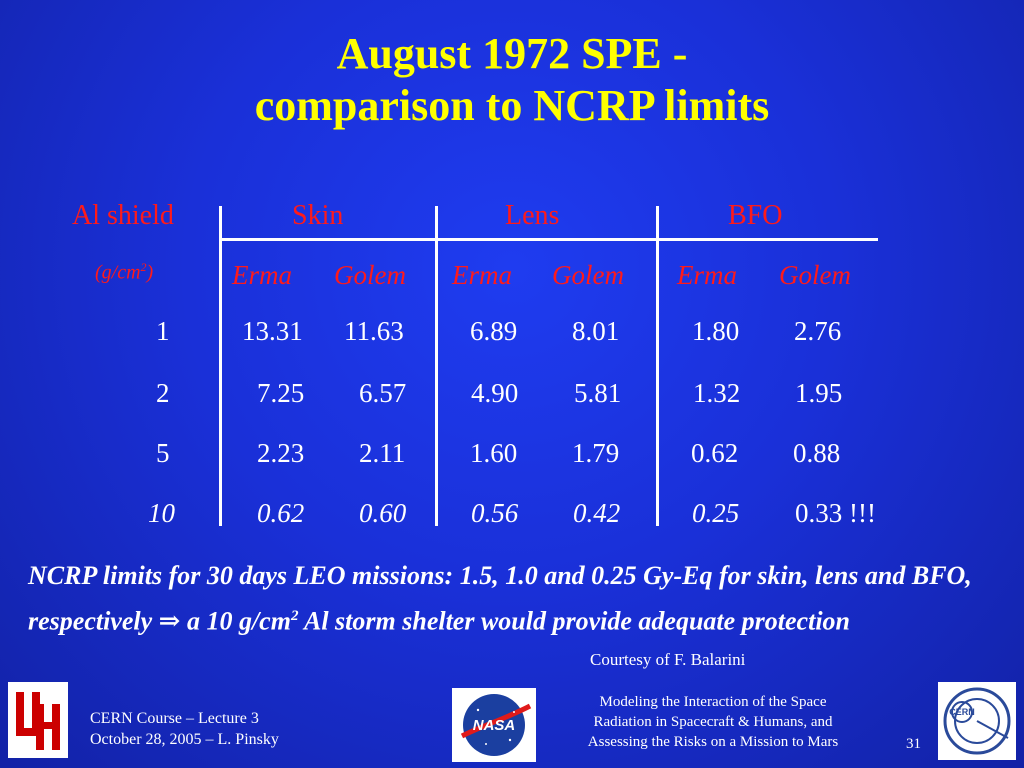  I want to click on header-lens: Lens, so click(532, 215).